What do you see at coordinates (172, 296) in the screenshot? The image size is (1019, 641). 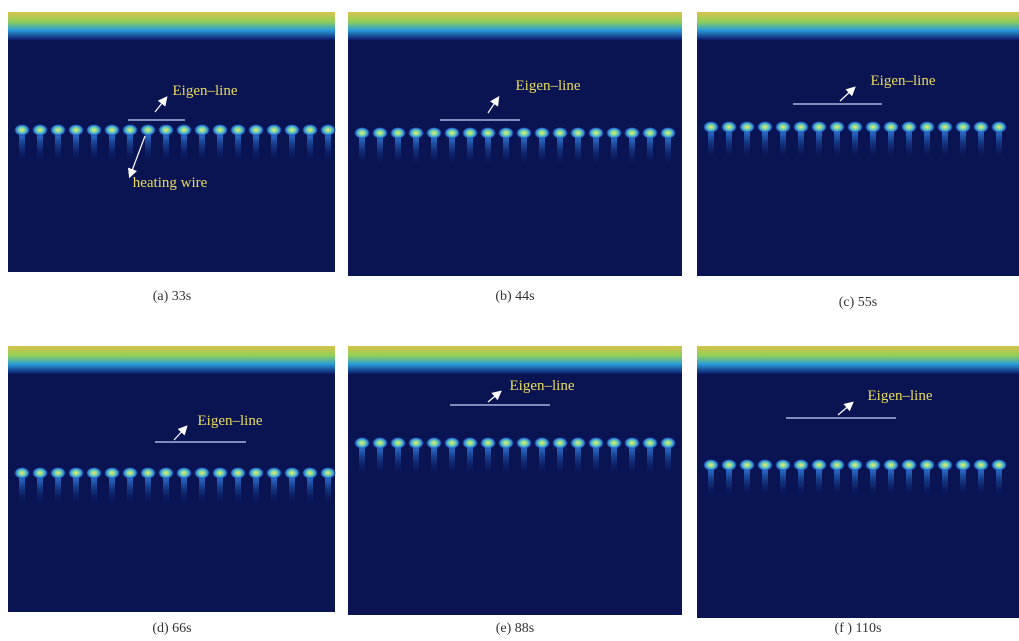 I see `caption: (a) 33s` at bounding box center [172, 296].